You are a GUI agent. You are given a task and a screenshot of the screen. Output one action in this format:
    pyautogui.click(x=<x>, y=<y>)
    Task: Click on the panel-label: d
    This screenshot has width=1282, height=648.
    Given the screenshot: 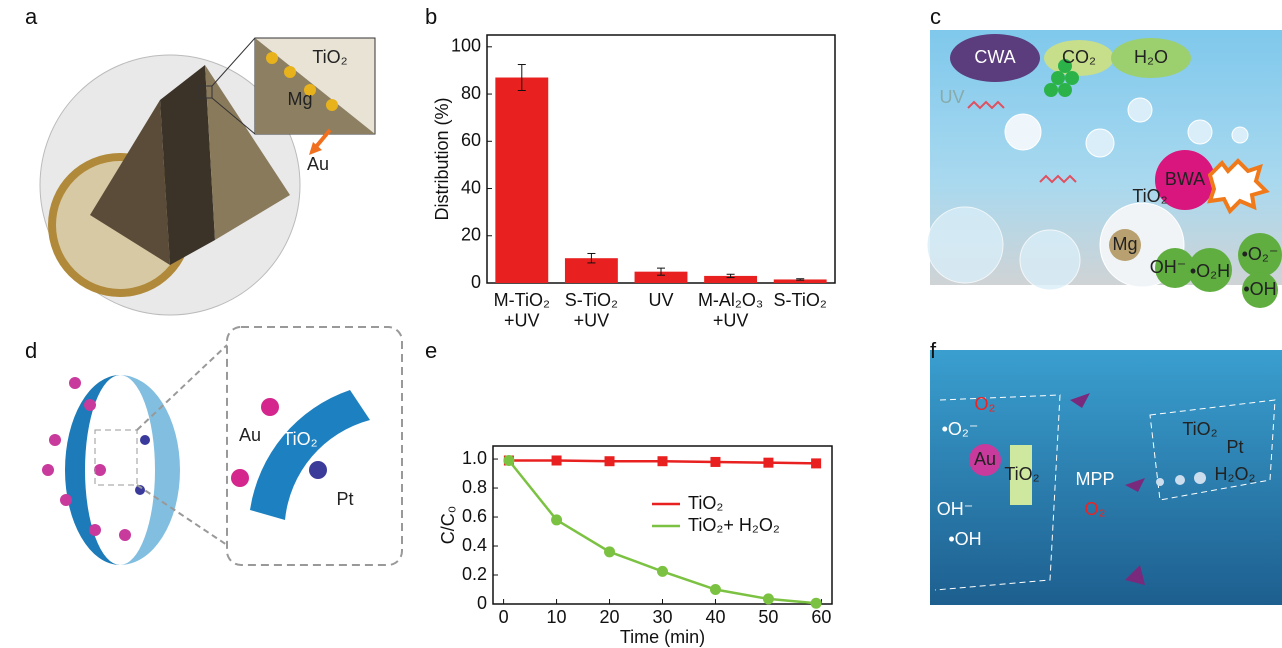 What is the action you would take?
    pyautogui.click(x=31, y=350)
    